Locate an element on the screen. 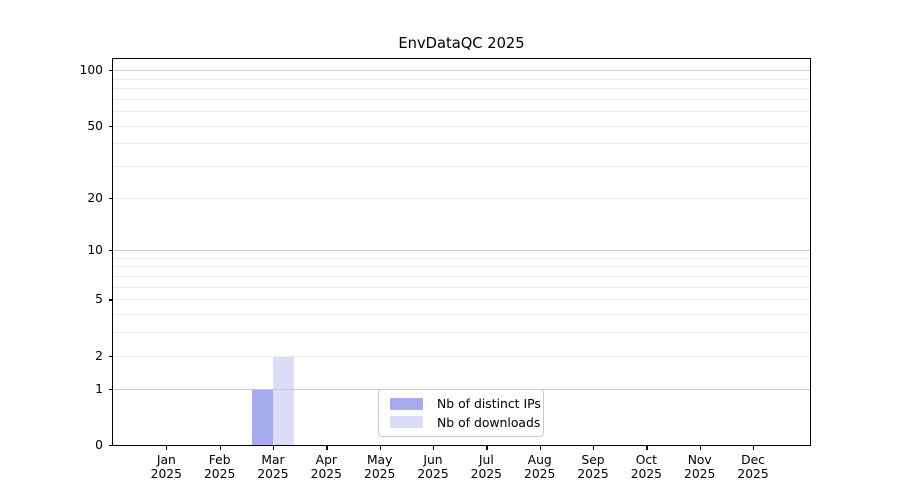  x-tick-month: May is located at coordinates (379, 459).